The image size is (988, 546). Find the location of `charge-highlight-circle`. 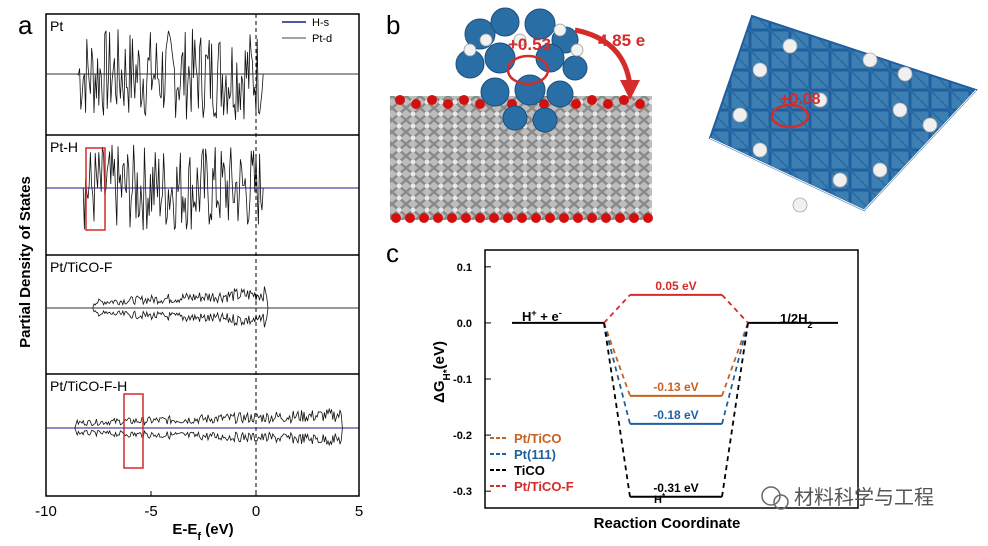

charge-highlight-circle is located at coordinates (528, 70).